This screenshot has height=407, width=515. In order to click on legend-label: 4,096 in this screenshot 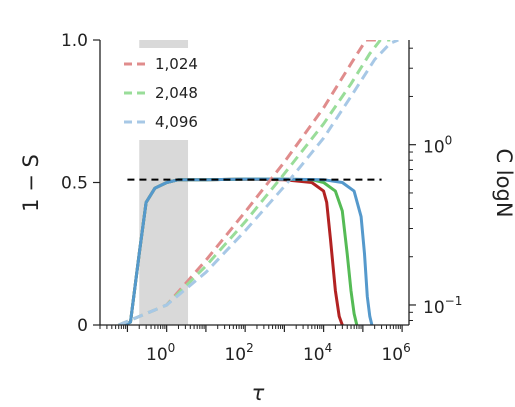, I will do `click(176, 122)`.